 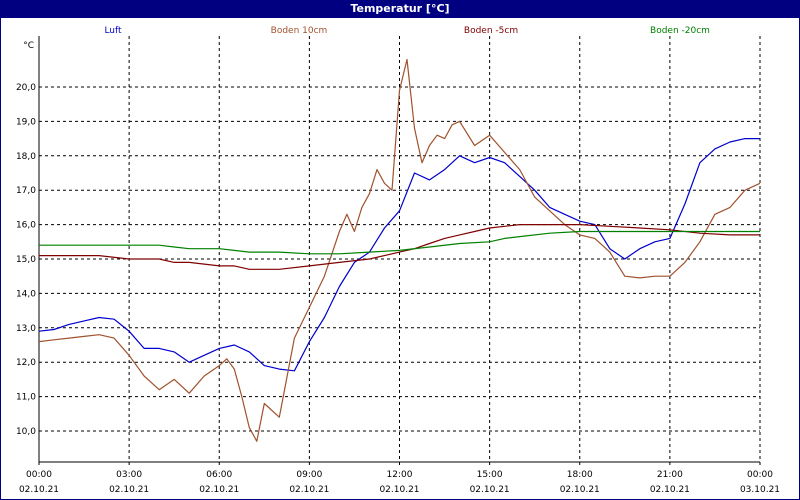 I want to click on y-tick-label: 20,0, so click(x=26, y=88).